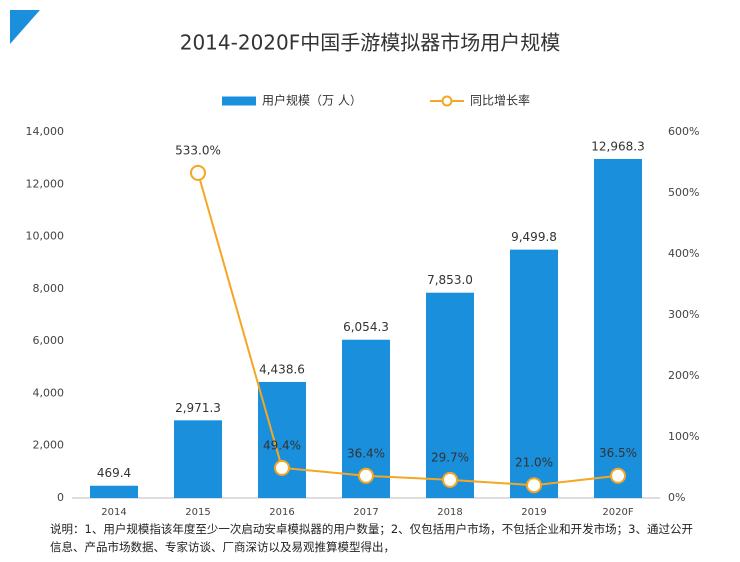 The image size is (740, 562). Describe the element at coordinates (366, 327) in the screenshot. I see `bar-value-label: 6,054.3` at that location.